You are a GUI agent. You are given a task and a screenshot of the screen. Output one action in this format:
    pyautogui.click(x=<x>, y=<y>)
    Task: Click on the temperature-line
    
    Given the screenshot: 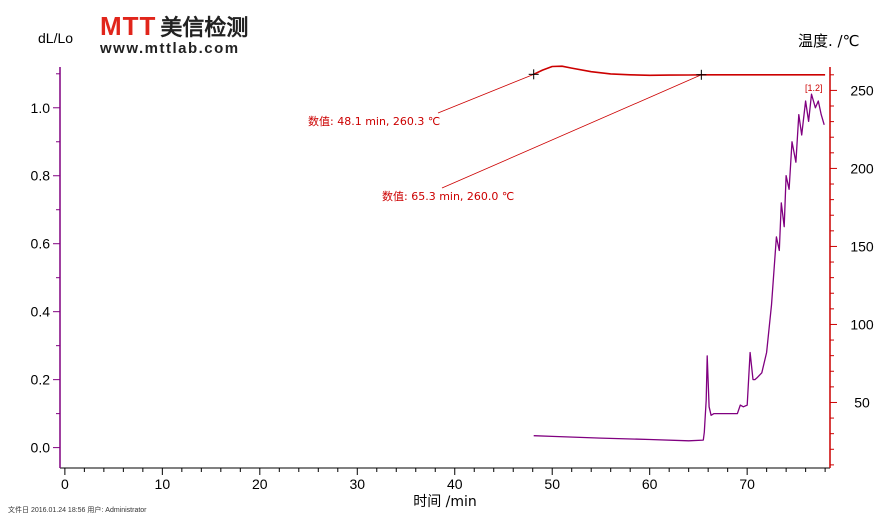 What is the action you would take?
    pyautogui.click(x=679, y=71)
    